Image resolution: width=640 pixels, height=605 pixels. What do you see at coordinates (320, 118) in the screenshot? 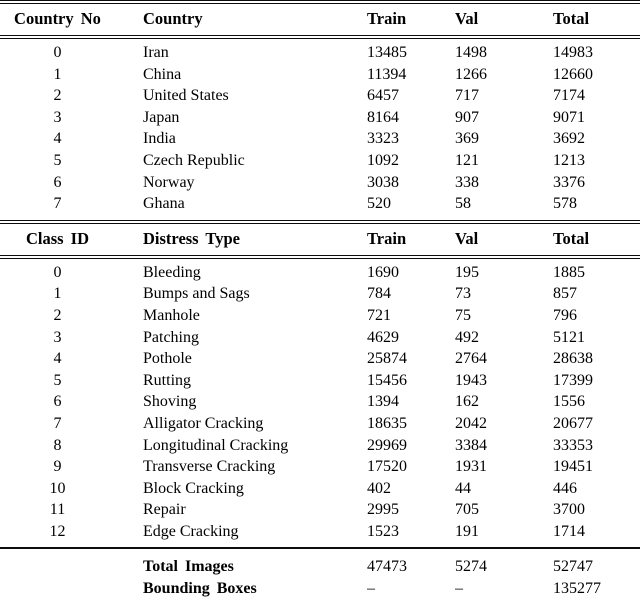
I see `country-row: 3 Japan 8164 907 9071` at bounding box center [320, 118].